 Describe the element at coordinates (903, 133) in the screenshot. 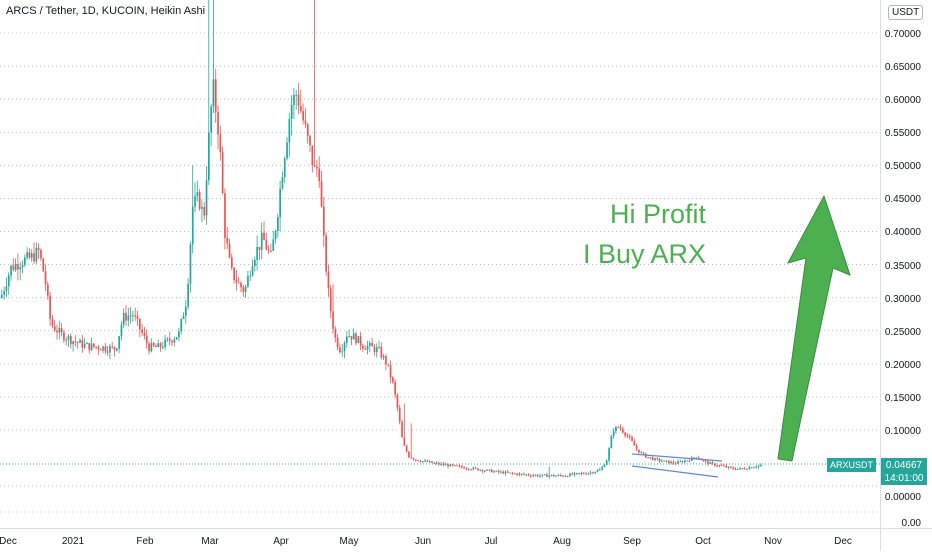

I see `price-tick-label: 0.55000` at that location.